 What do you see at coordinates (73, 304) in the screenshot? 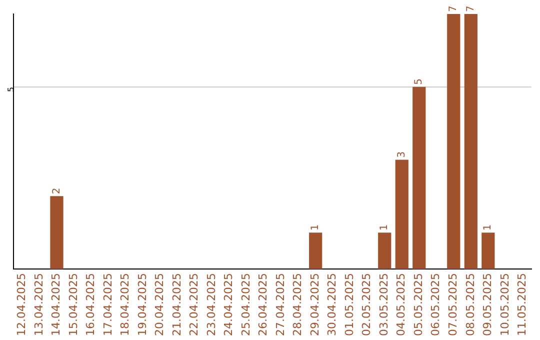
I see `x-tick-label: 15.04.2025` at bounding box center [73, 304].